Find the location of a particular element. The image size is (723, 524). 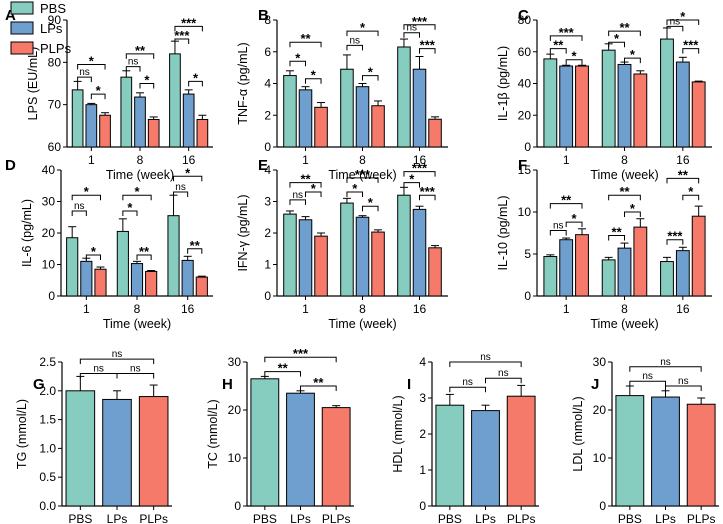

y-tick-label: 10 is located at coordinates (49, 265).